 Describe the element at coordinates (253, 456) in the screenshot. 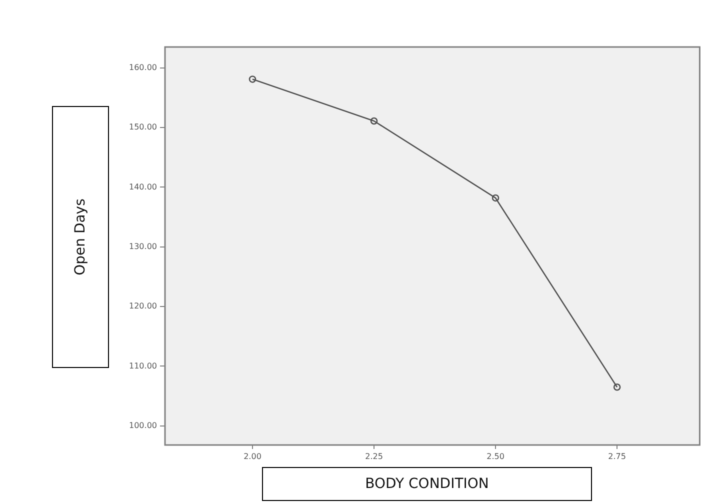

I see `x-tick-label: 2.00` at that location.